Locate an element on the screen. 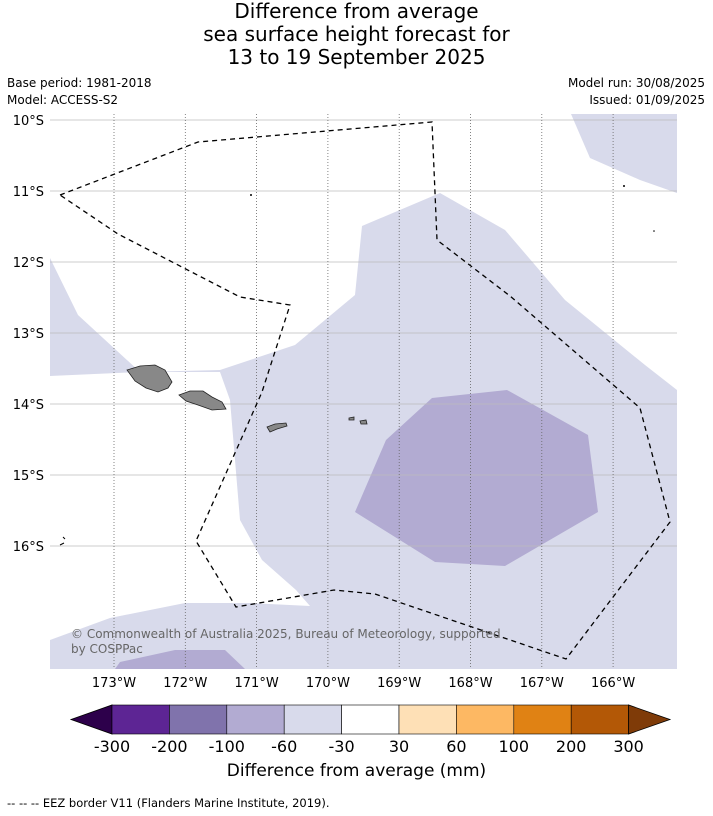 This screenshot has height=816, width=713. colorbar-tick: 100 is located at coordinates (514, 746).